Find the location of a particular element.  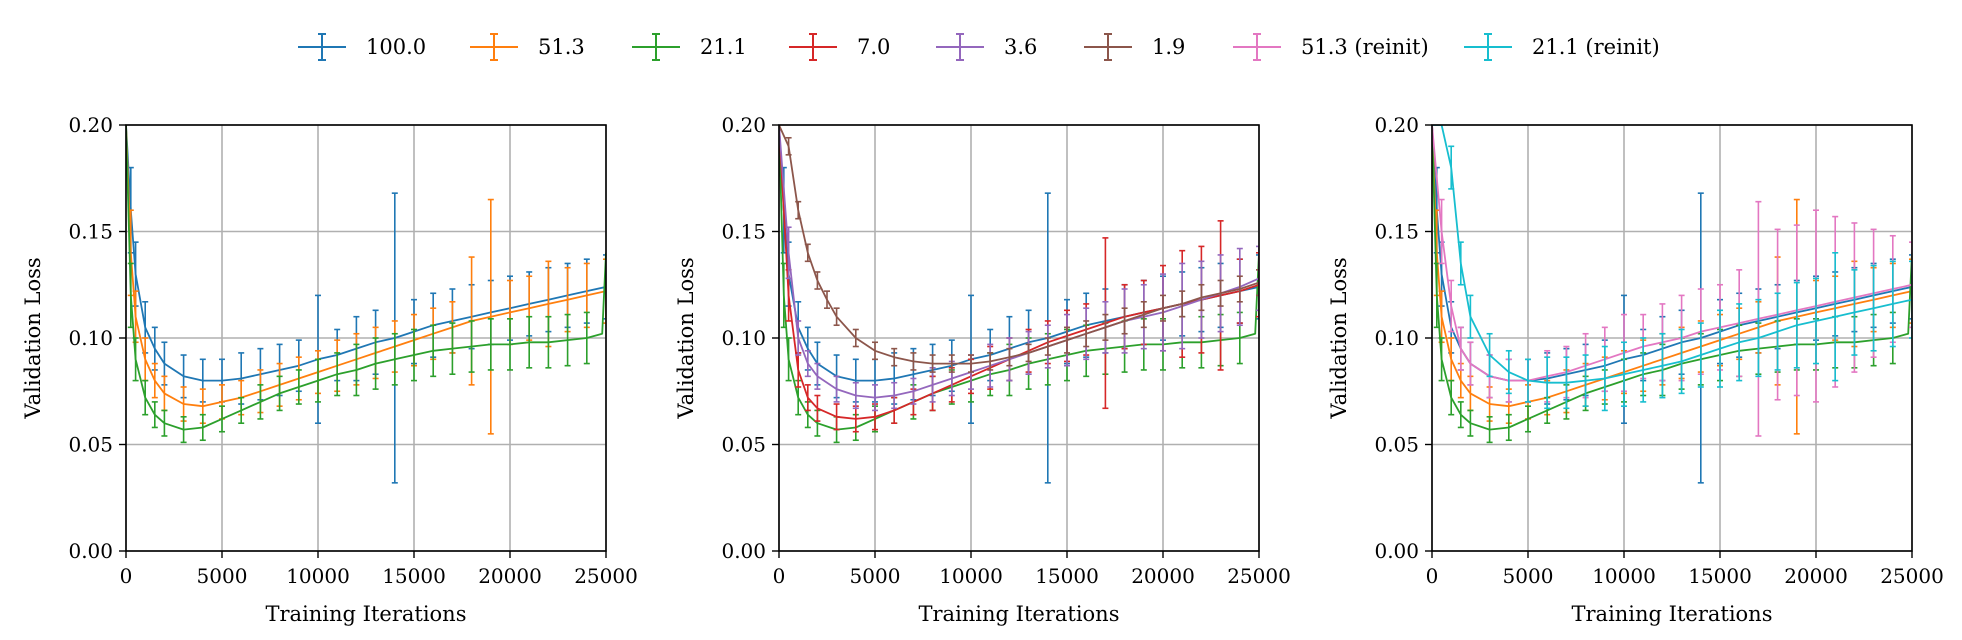

legend-entry: 51.3 (reinit) is located at coordinates (1331, 47).